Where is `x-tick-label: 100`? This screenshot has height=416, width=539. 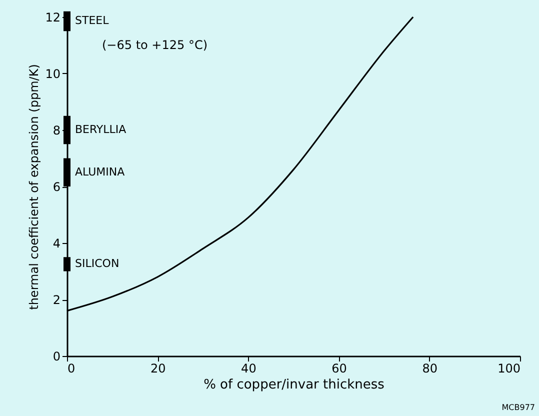 x-tick-label: 100 is located at coordinates (509, 369).